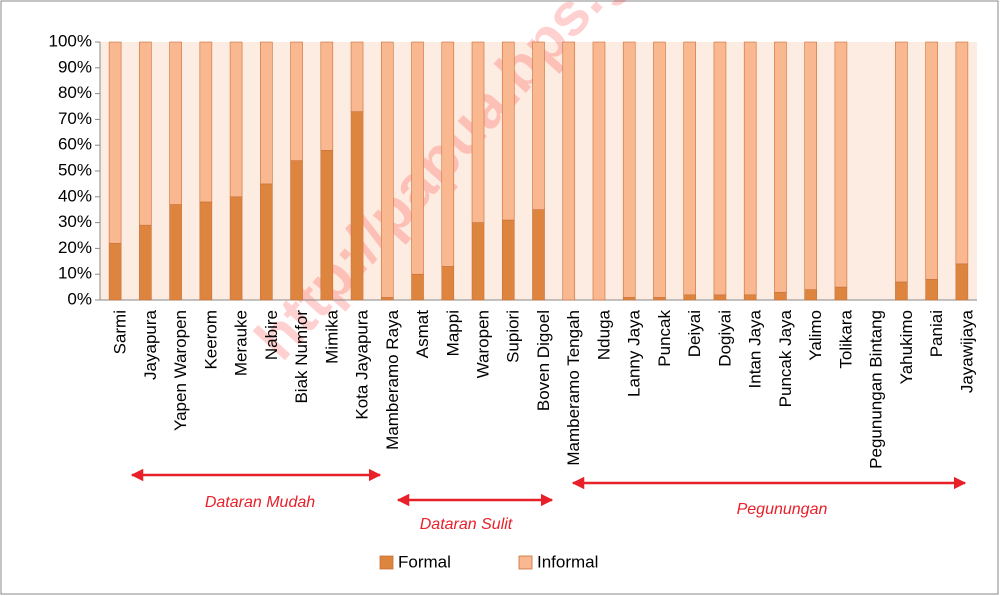 The image size is (1000, 596). What do you see at coordinates (331, 336) in the screenshot?
I see `x-tick-label: Mimika` at bounding box center [331, 336].